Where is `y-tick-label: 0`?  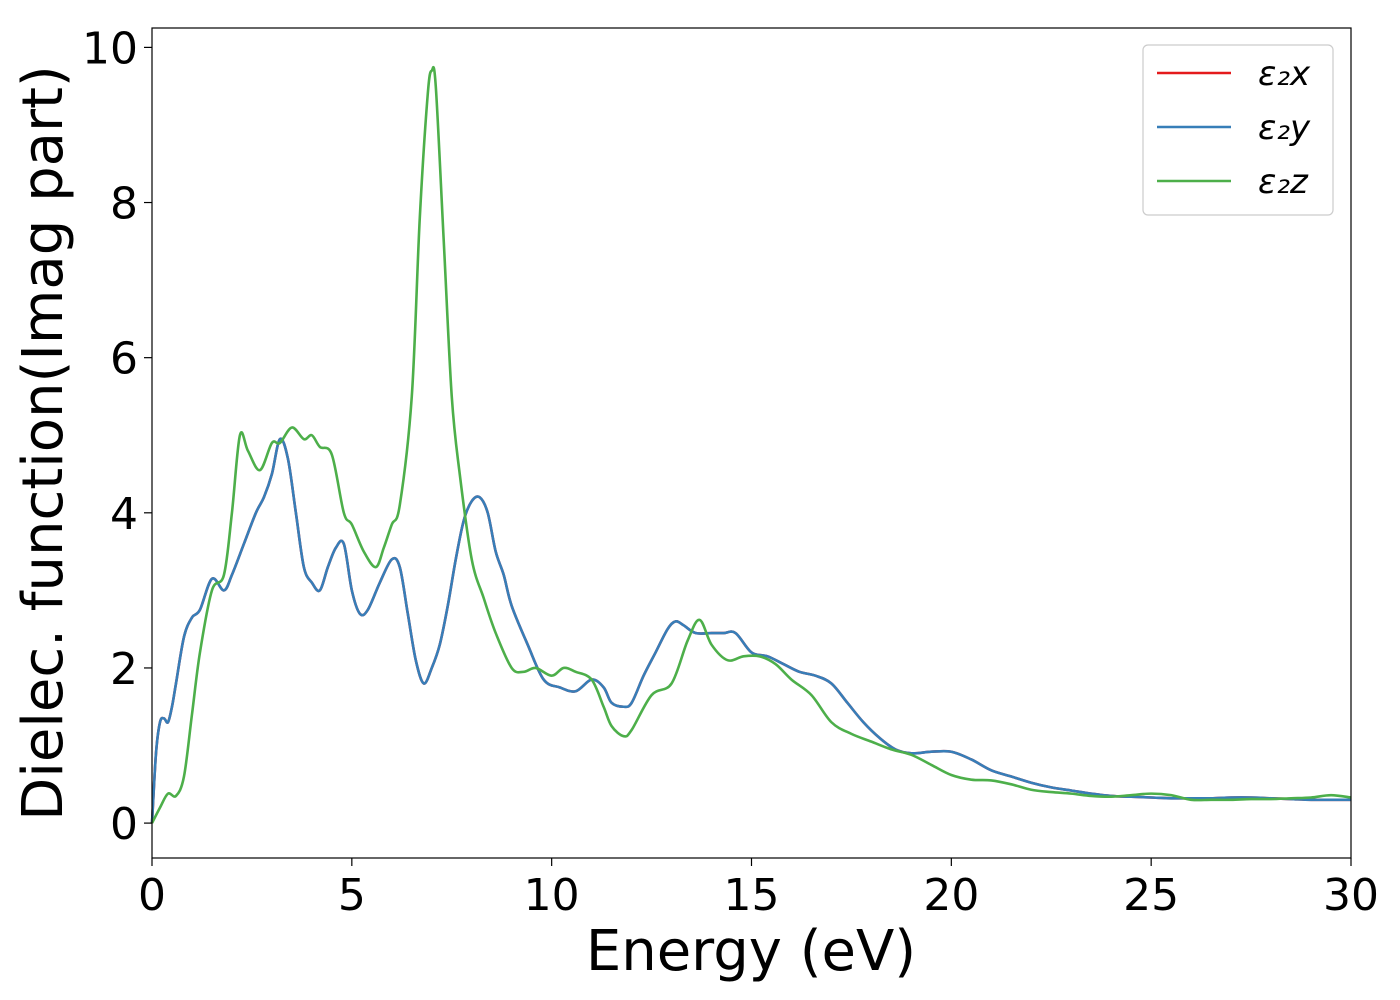
y-tick-label: 0 is located at coordinates (124, 824).